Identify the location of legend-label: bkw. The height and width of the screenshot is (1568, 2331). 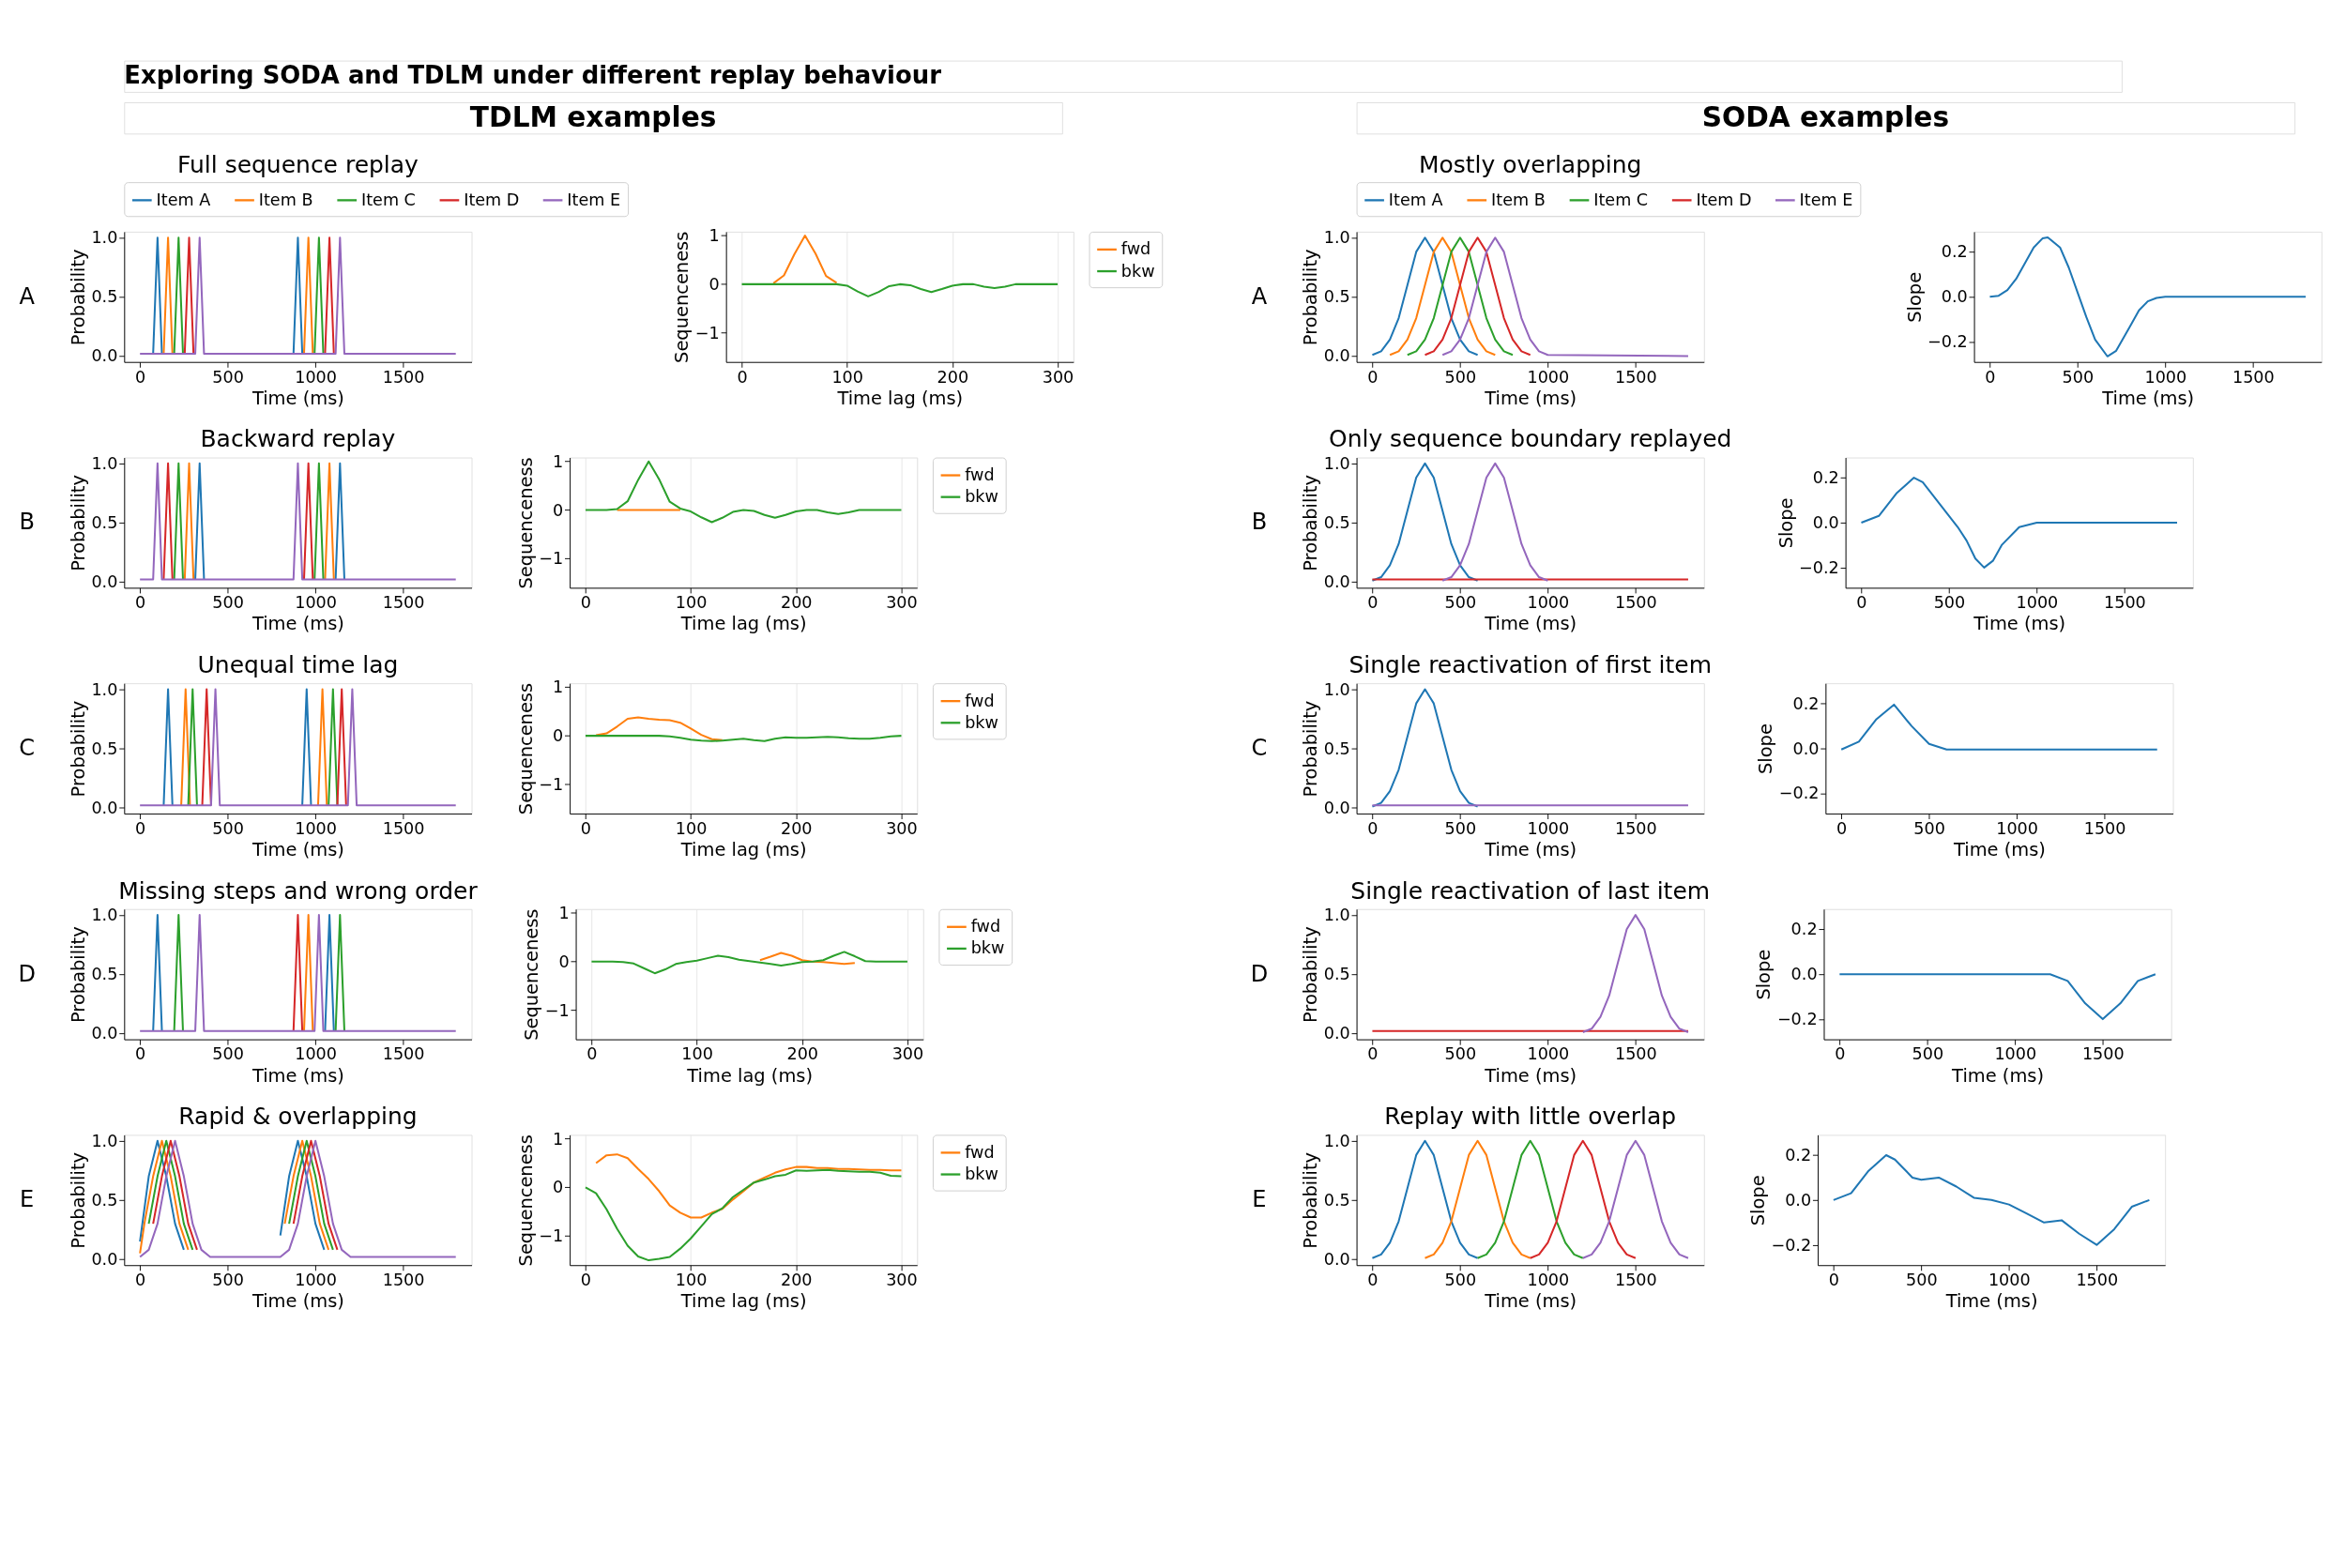
(981, 497).